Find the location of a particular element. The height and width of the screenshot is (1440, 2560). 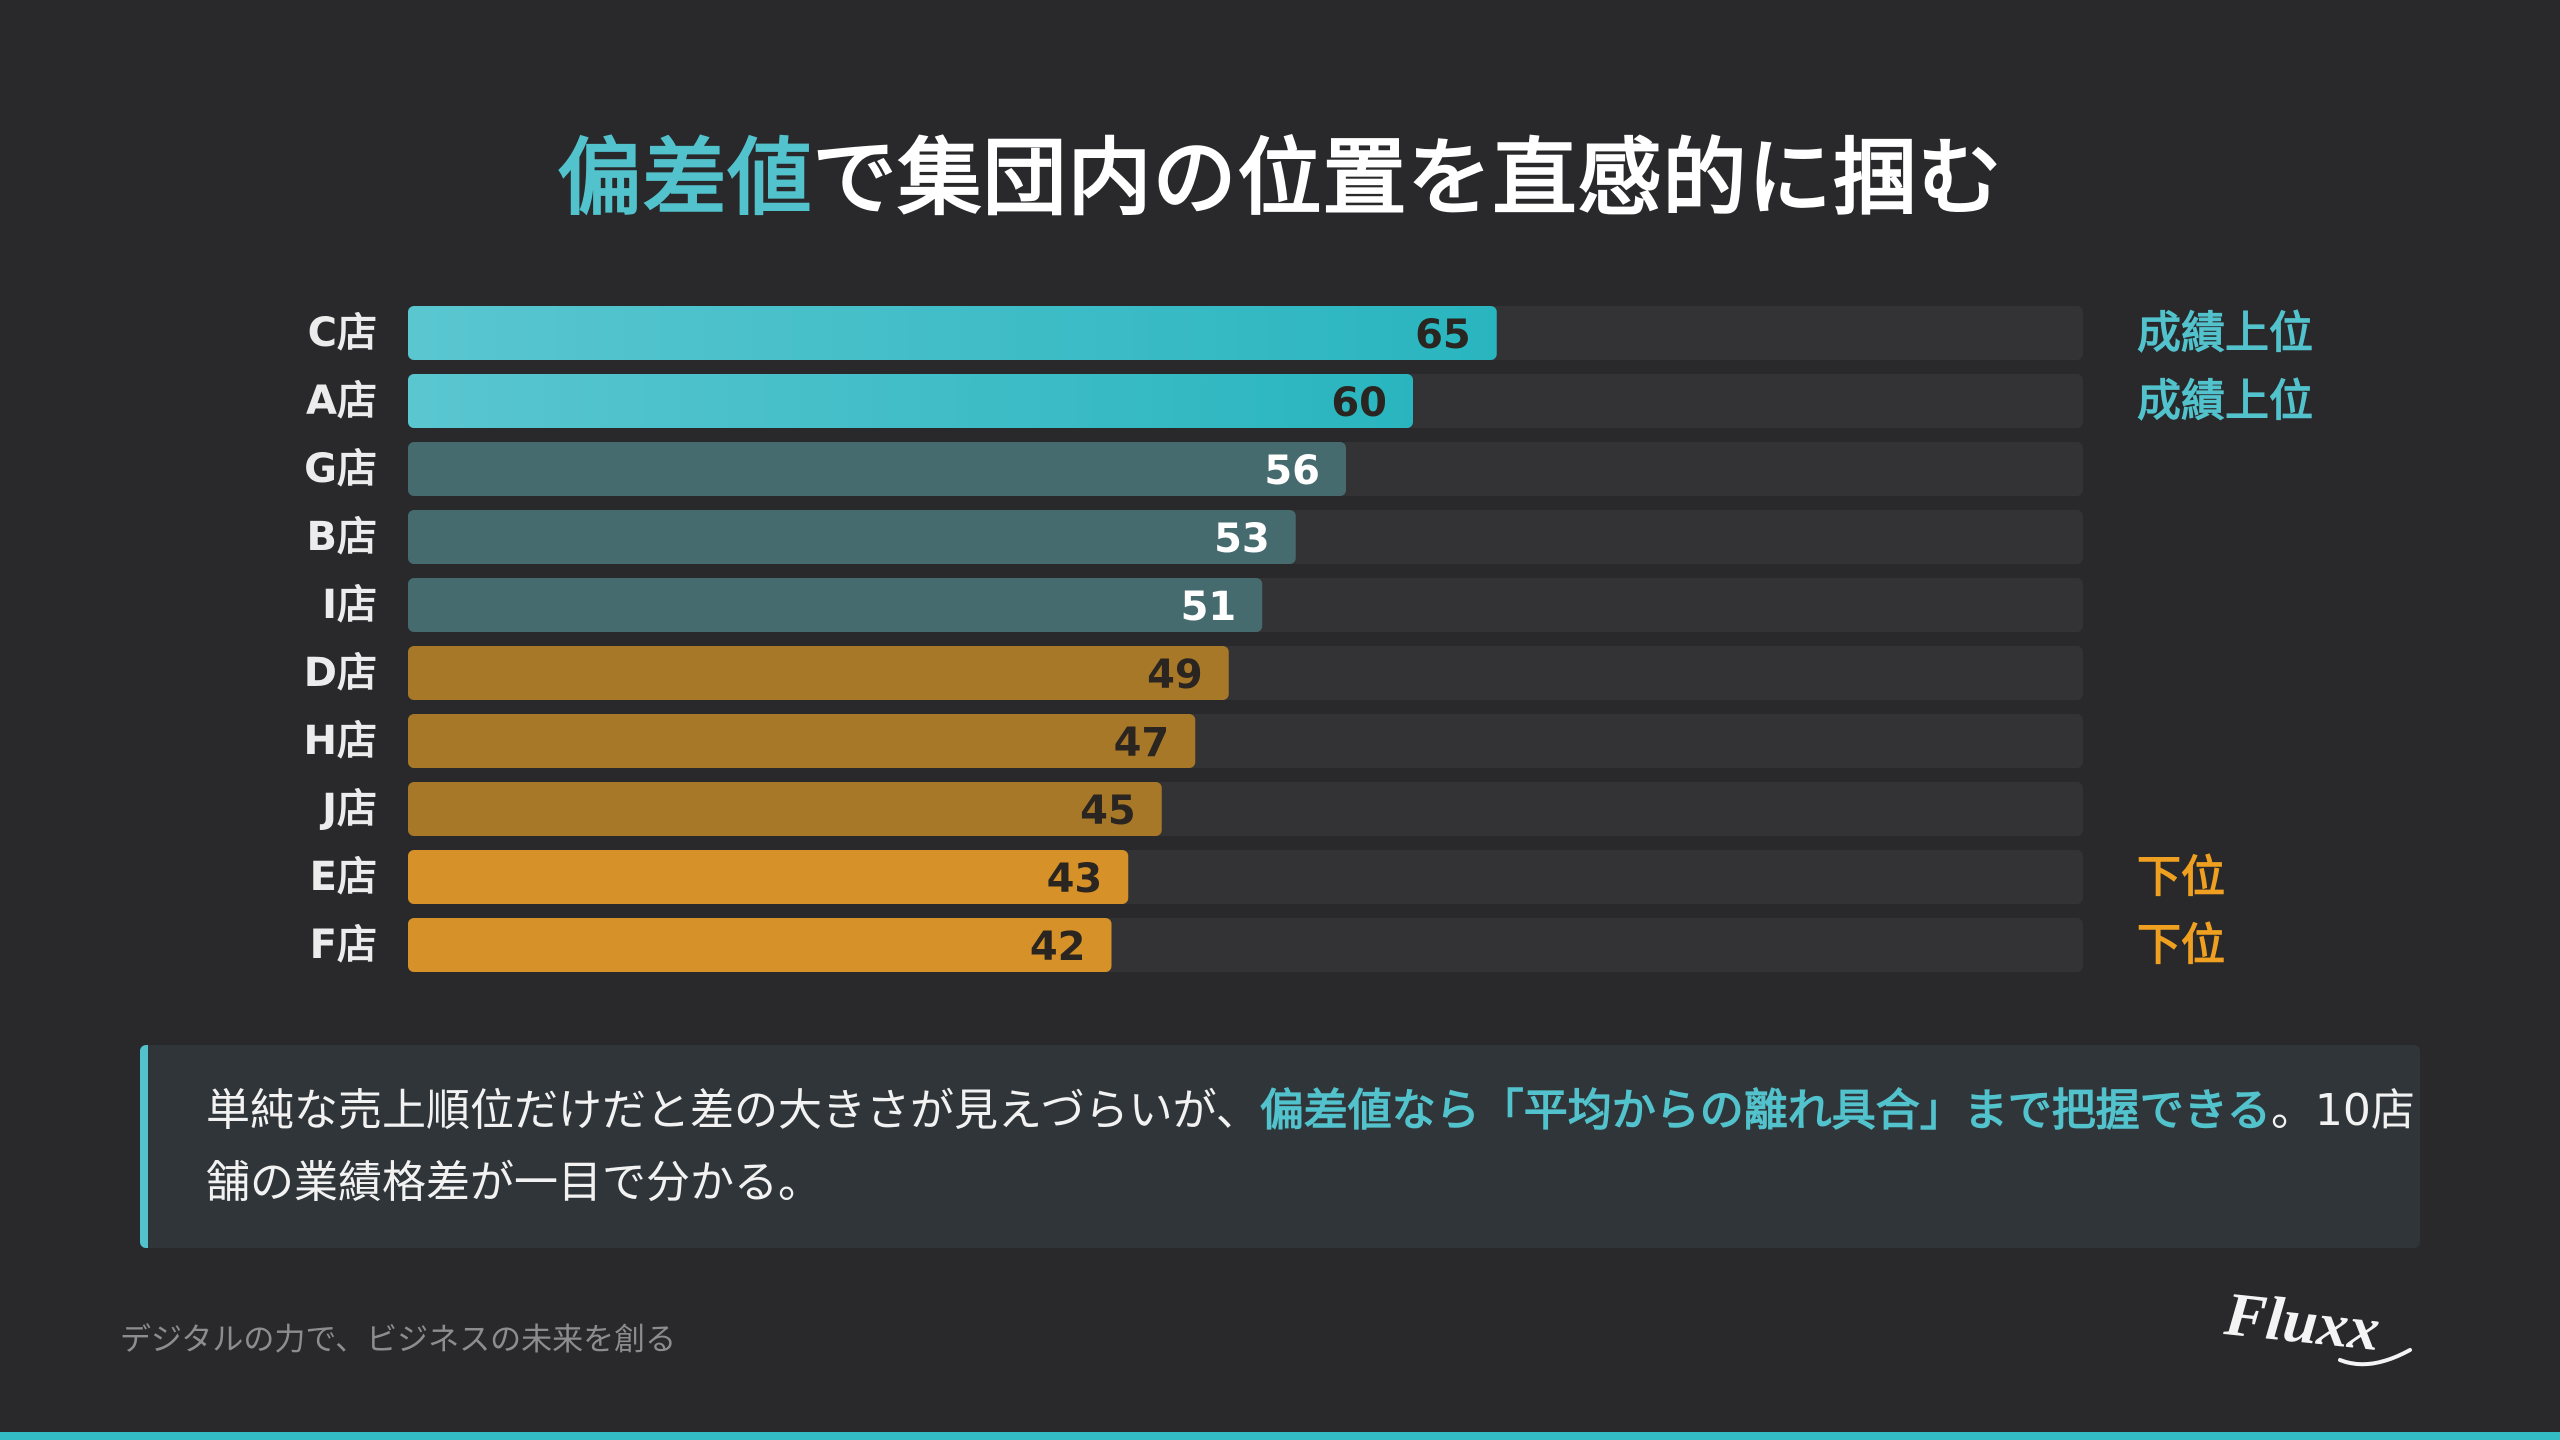

svg-text: Fluxx is located at coordinates (2302, 1322).